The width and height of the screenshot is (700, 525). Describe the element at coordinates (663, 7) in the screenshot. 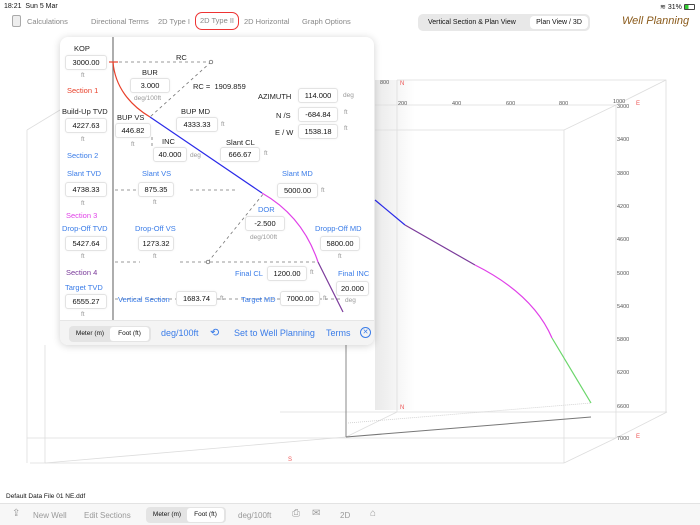

I see `wifi-icon: ≋` at that location.